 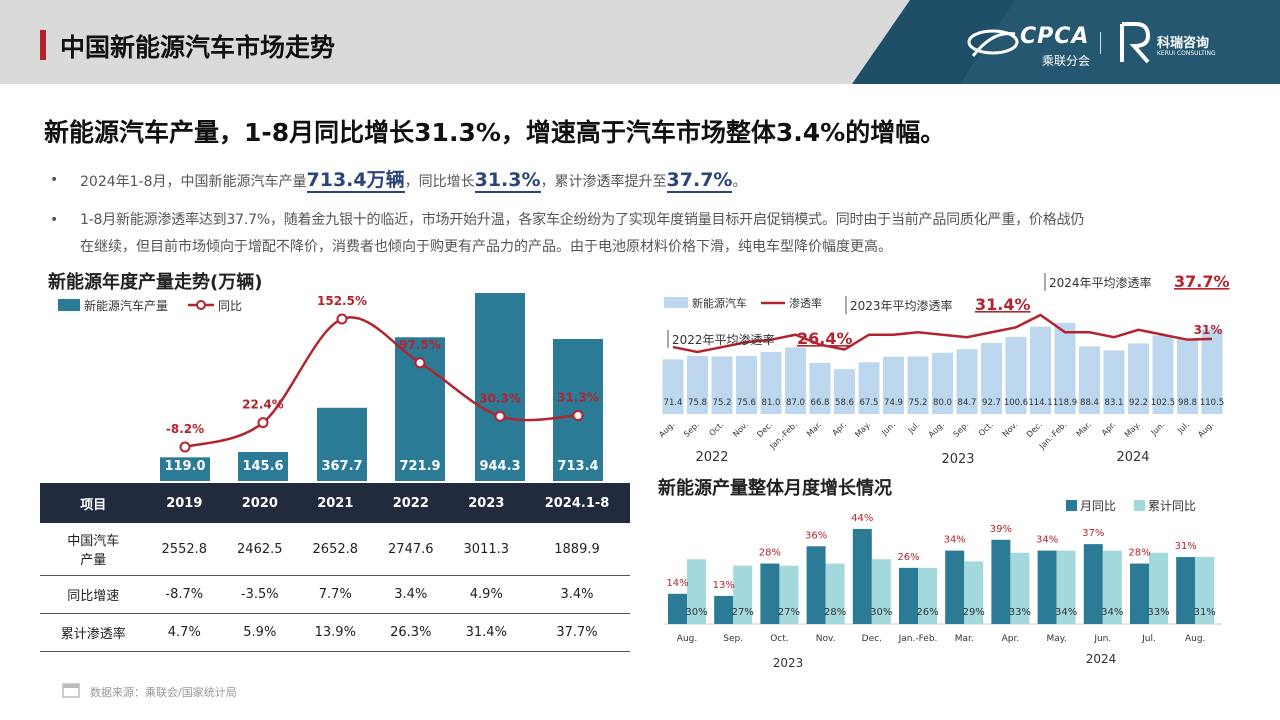 I want to click on cumulative-value-label: 26%, so click(x=927, y=612).